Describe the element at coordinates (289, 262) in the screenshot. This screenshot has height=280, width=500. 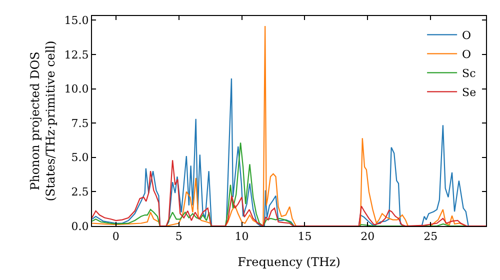
I see `x-axis-title: Frequency (THz)` at that location.